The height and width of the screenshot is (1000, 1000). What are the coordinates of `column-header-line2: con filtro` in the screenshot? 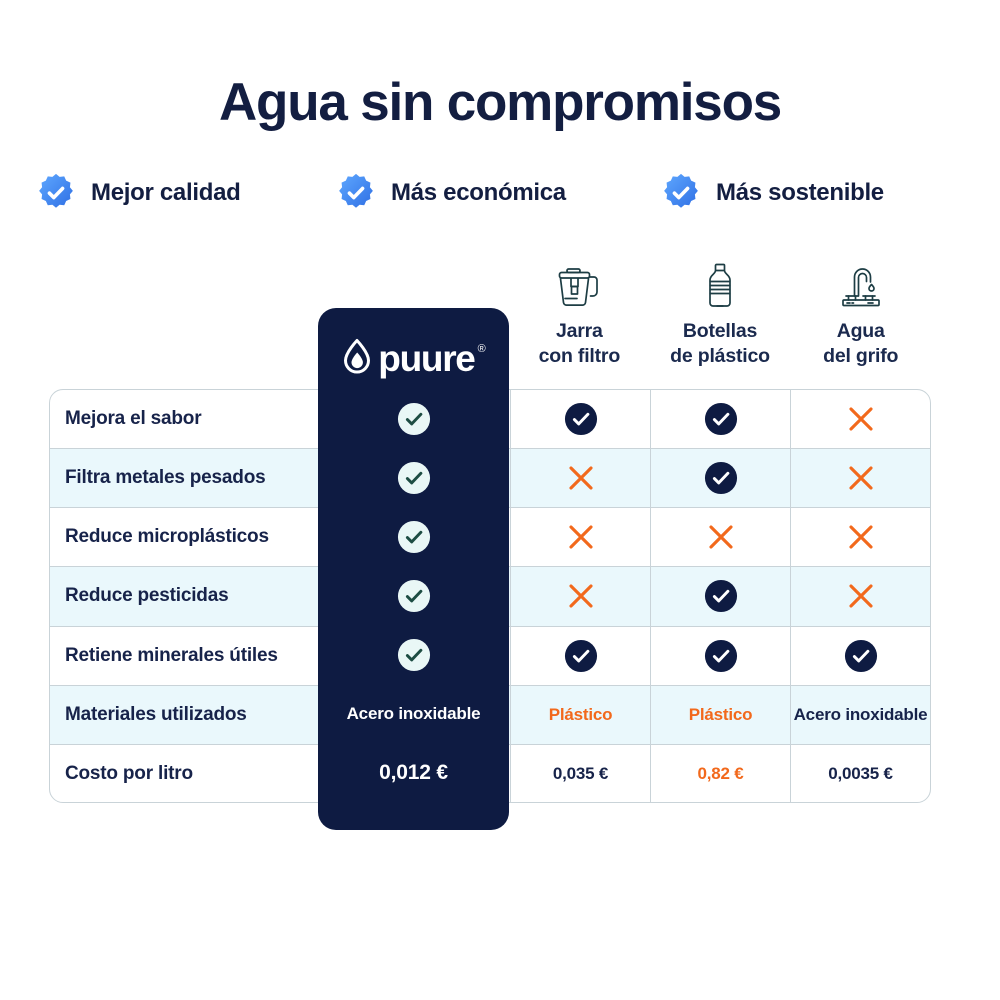 It's located at (579, 355).